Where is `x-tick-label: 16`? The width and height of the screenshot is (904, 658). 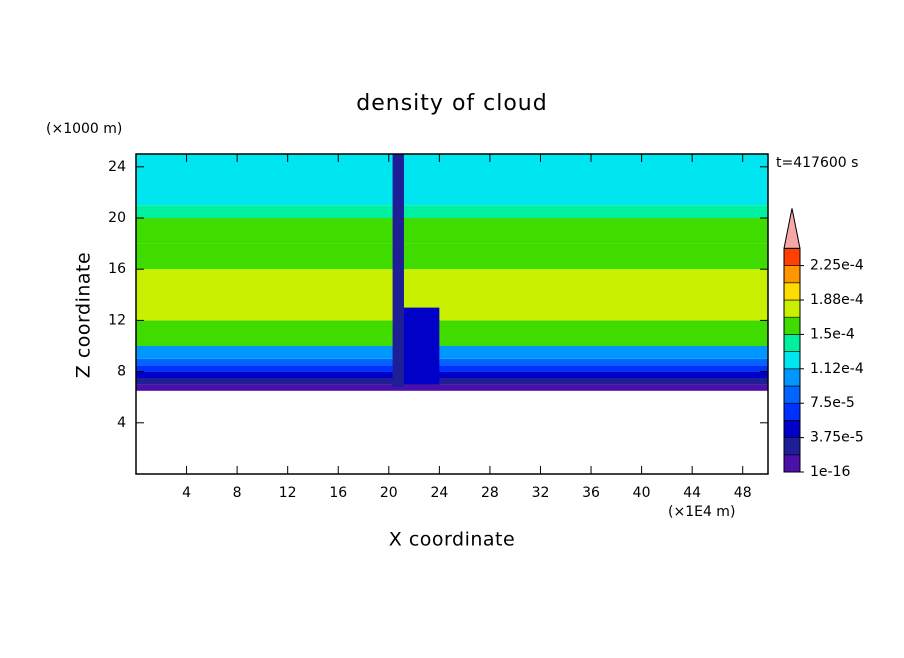 x-tick-label: 16 is located at coordinates (338, 493).